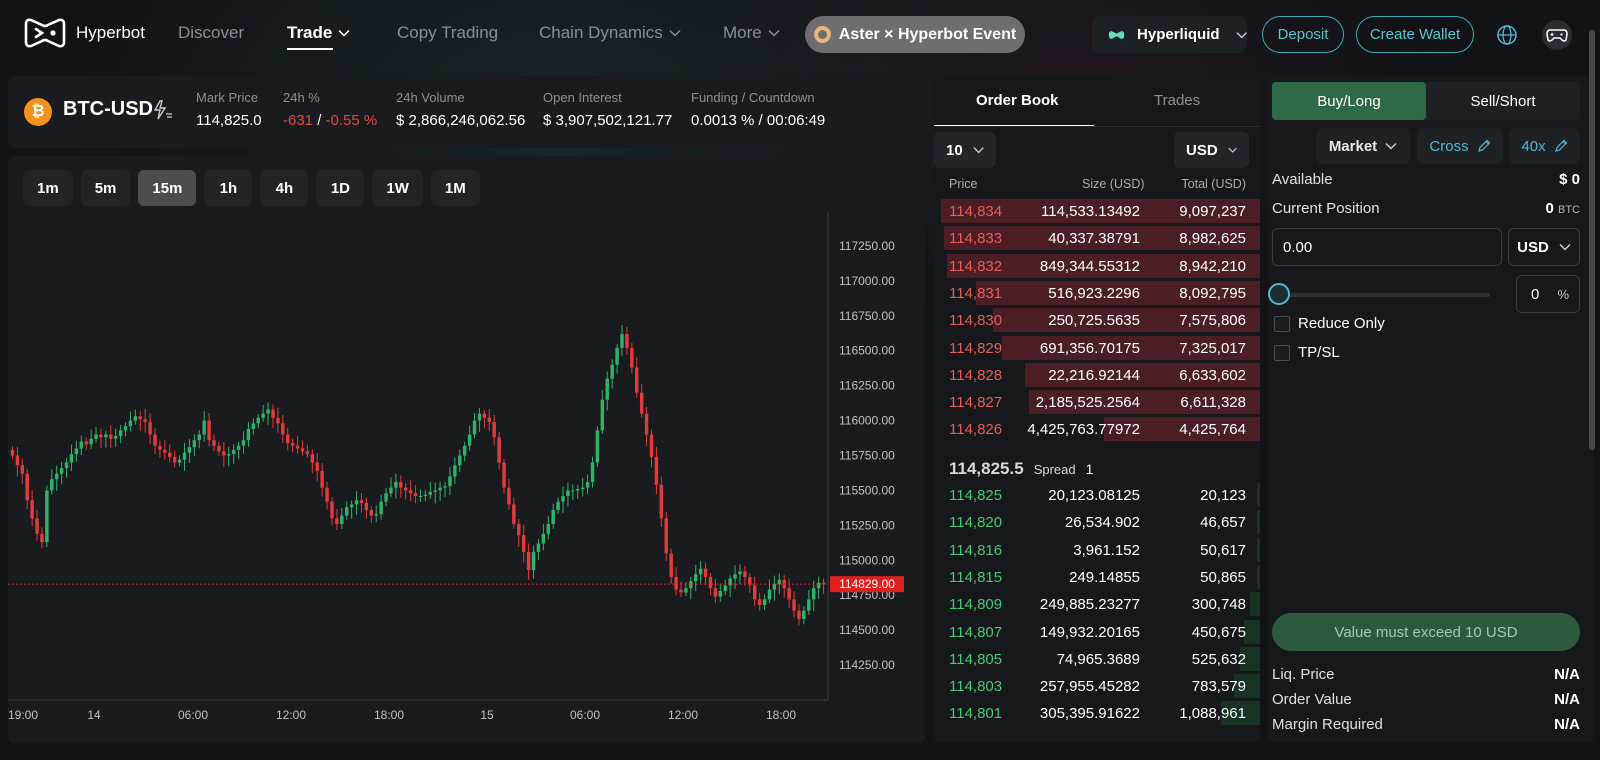 The height and width of the screenshot is (760, 1600). I want to click on ask-row: 114,830 250,725.5635 7,575,806, so click(1097, 320).